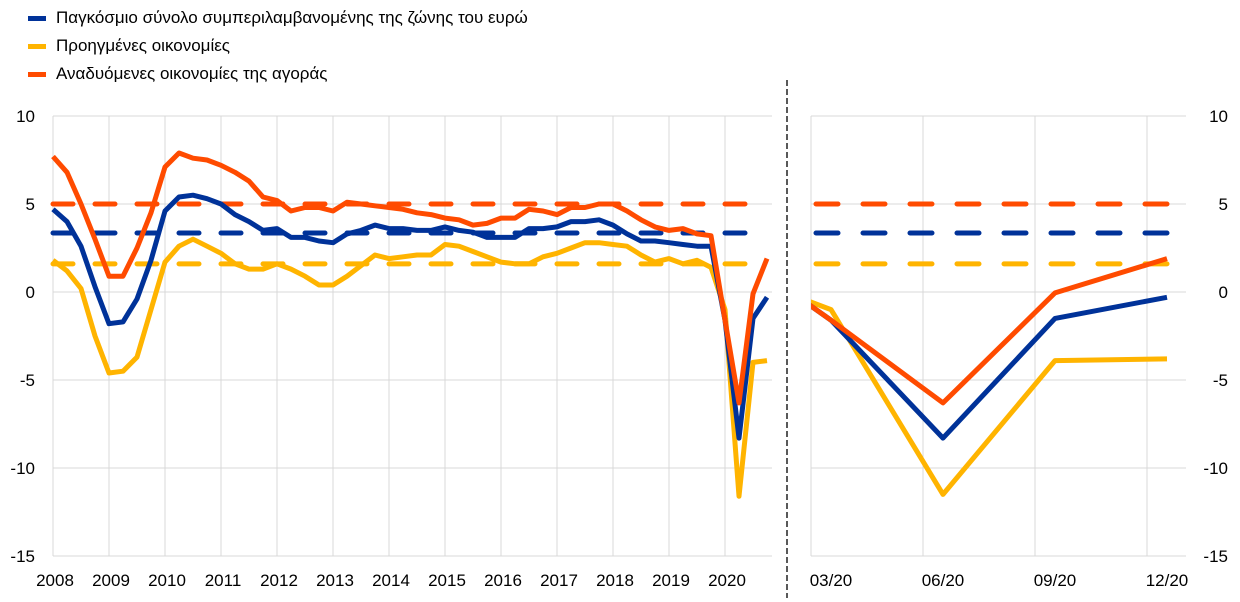 The width and height of the screenshot is (1240, 602). I want to click on right-y-tick-label: -15, so click(1215, 556).